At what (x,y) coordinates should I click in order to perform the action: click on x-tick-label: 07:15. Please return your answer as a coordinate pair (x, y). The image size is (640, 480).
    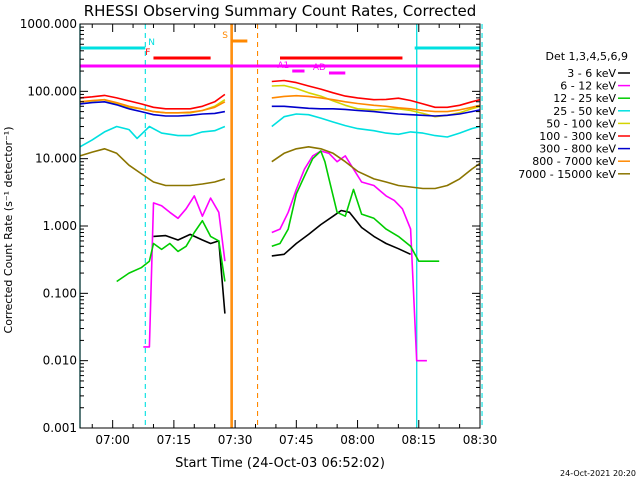
    Looking at the image, I should click on (174, 440).